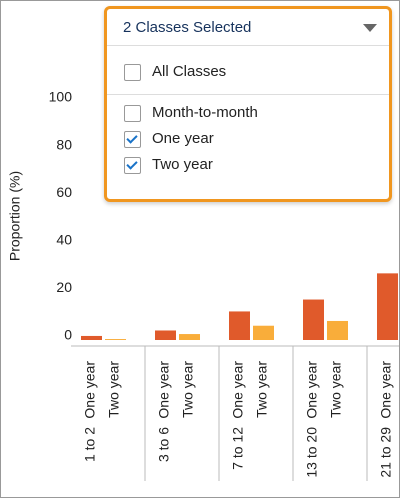 The width and height of the screenshot is (400, 498). Describe the element at coordinates (248, 166) in the screenshot. I see `dropdown-option: Two year` at that location.